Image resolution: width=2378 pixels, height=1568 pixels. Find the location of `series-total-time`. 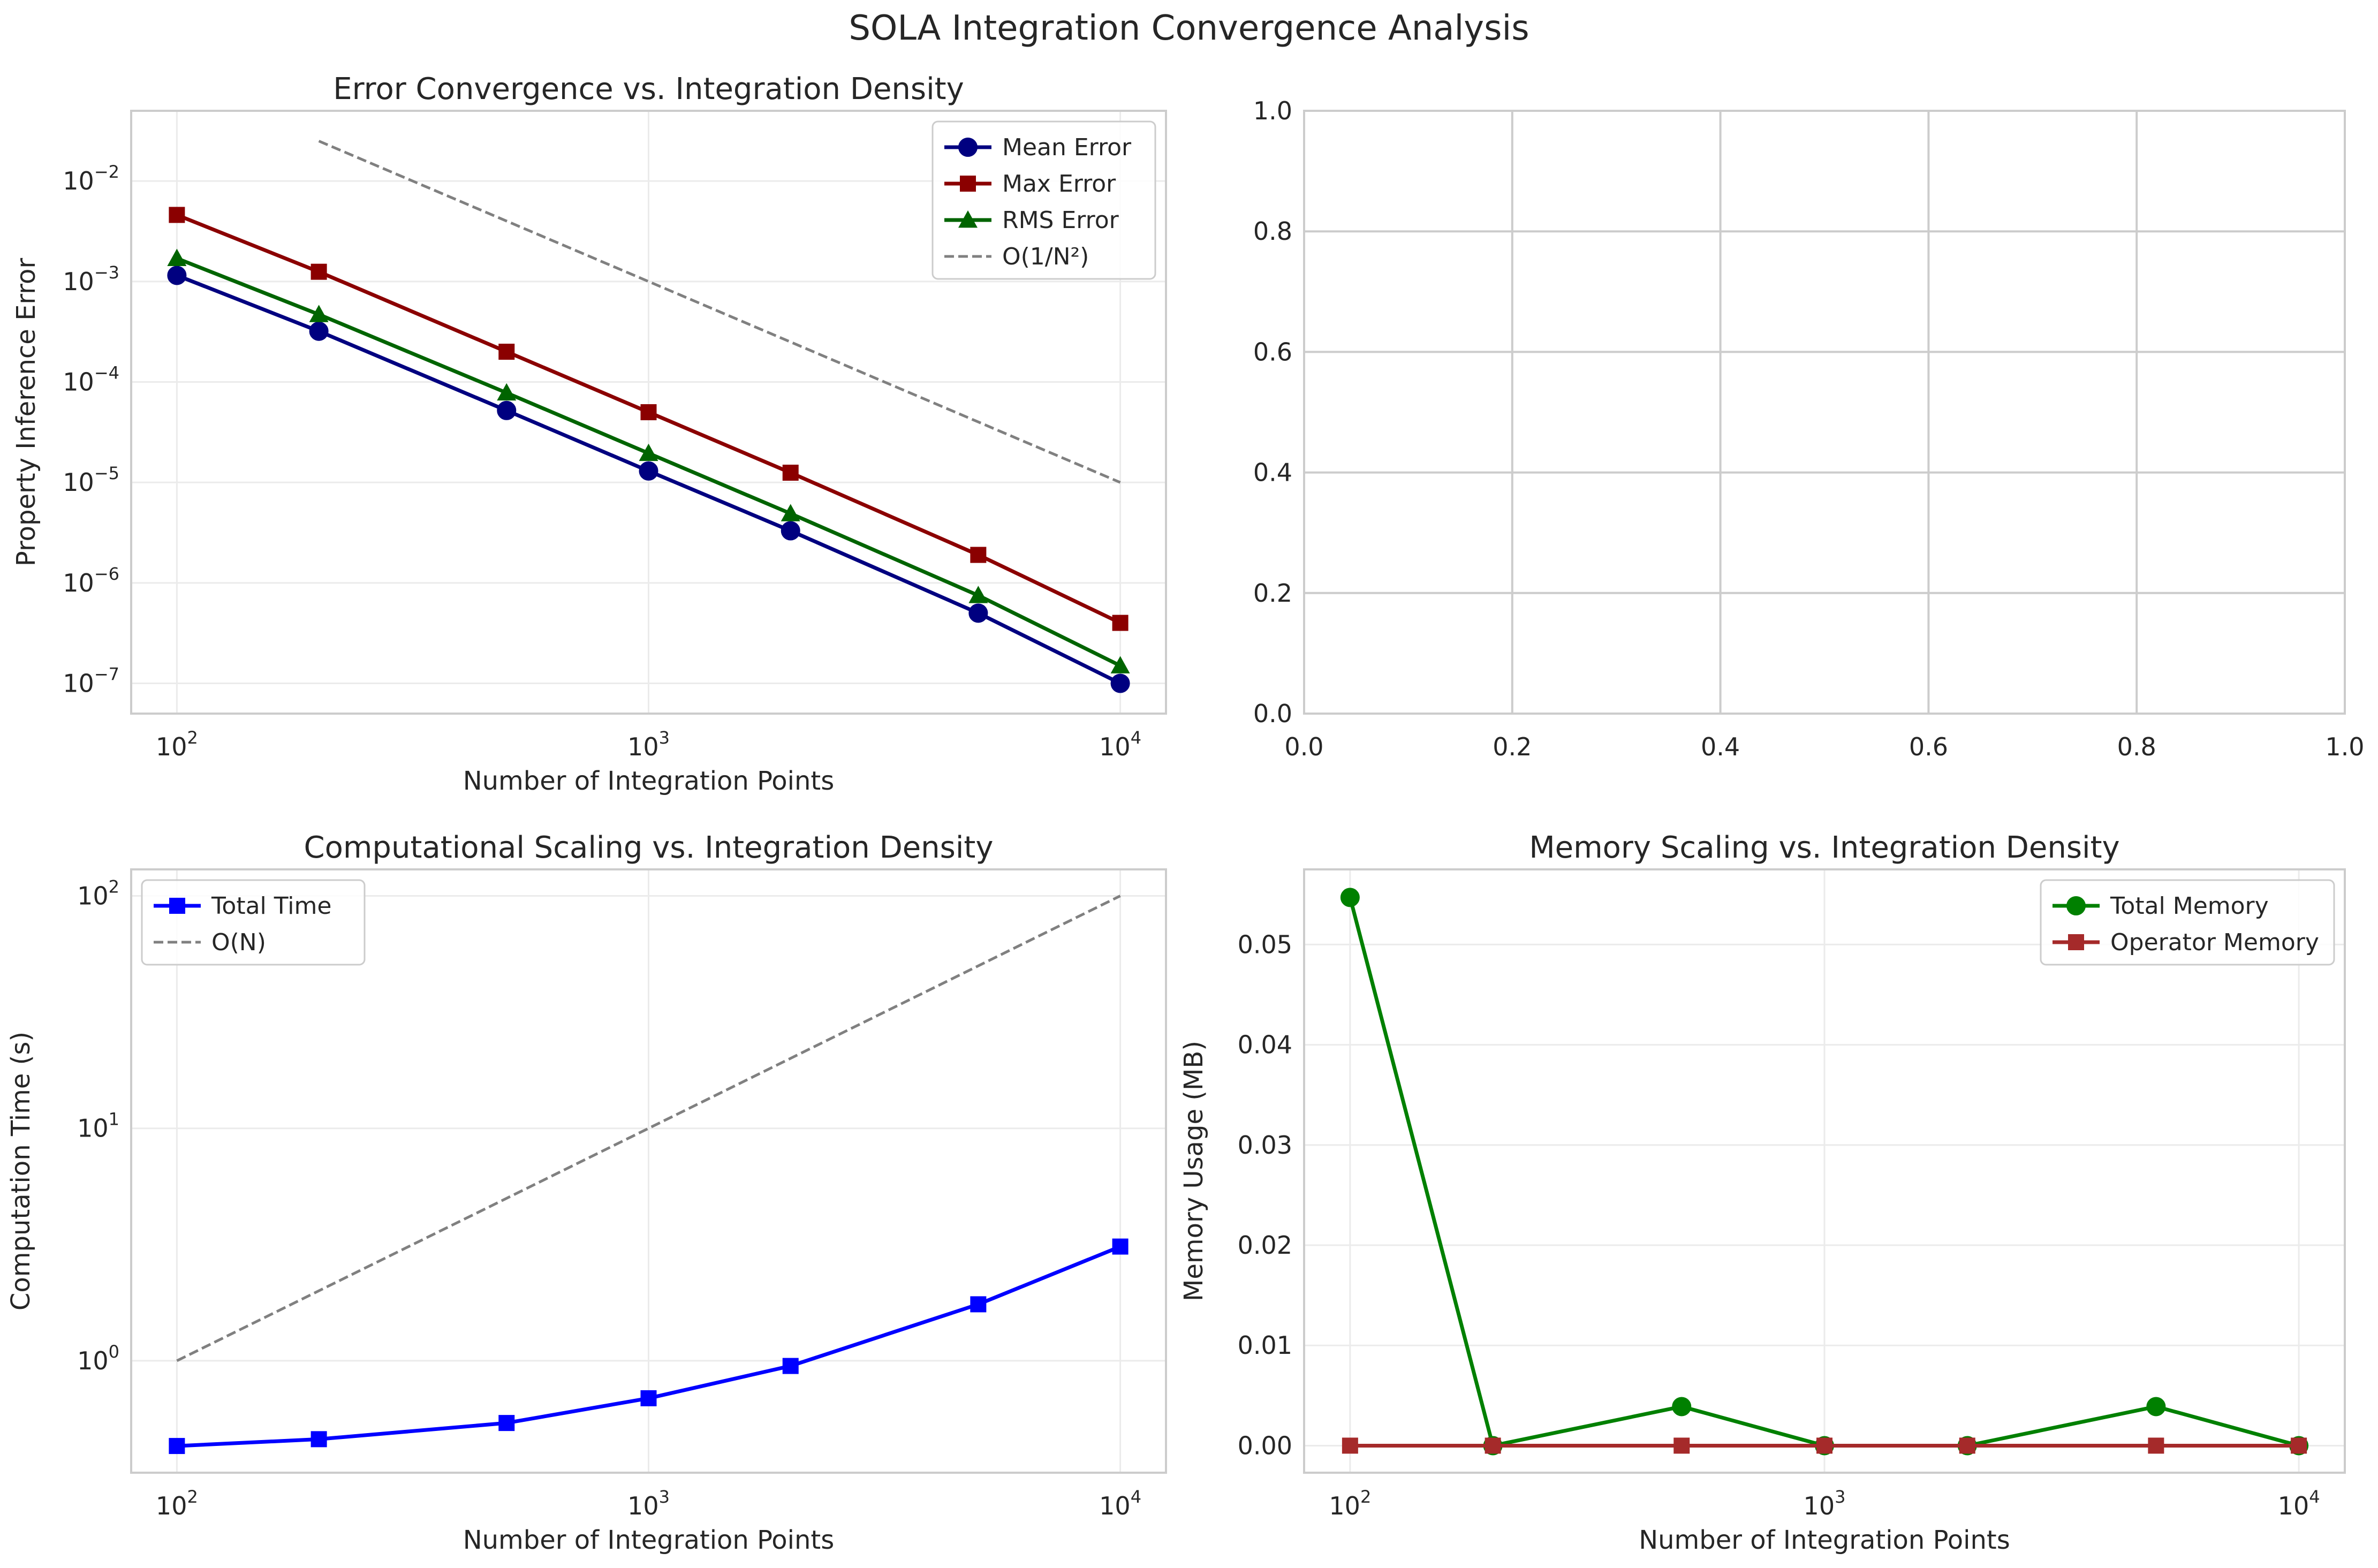

series-total-time is located at coordinates (649, 1346).